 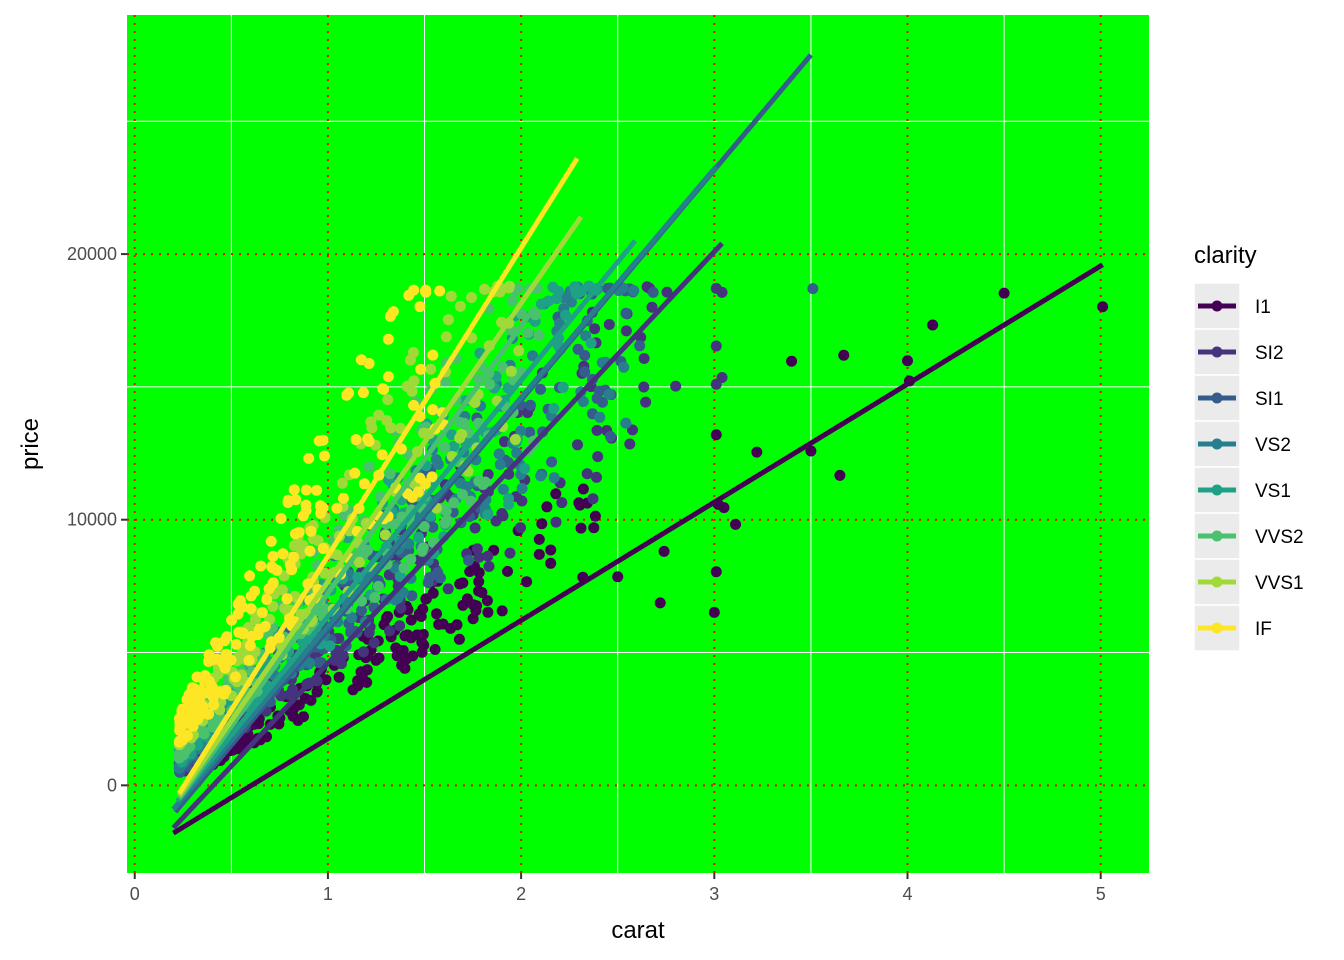 What do you see at coordinates (618, 888) in the screenshot?
I see `x-axis-ticks: 0 1 2 3 4 5` at bounding box center [618, 888].